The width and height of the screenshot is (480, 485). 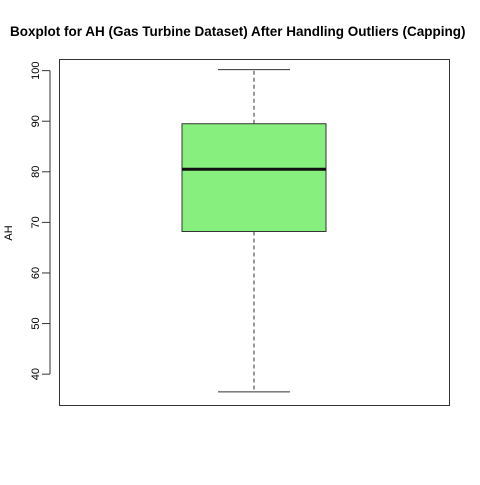 I want to click on y-tick-label: 80, so click(x=36, y=172).